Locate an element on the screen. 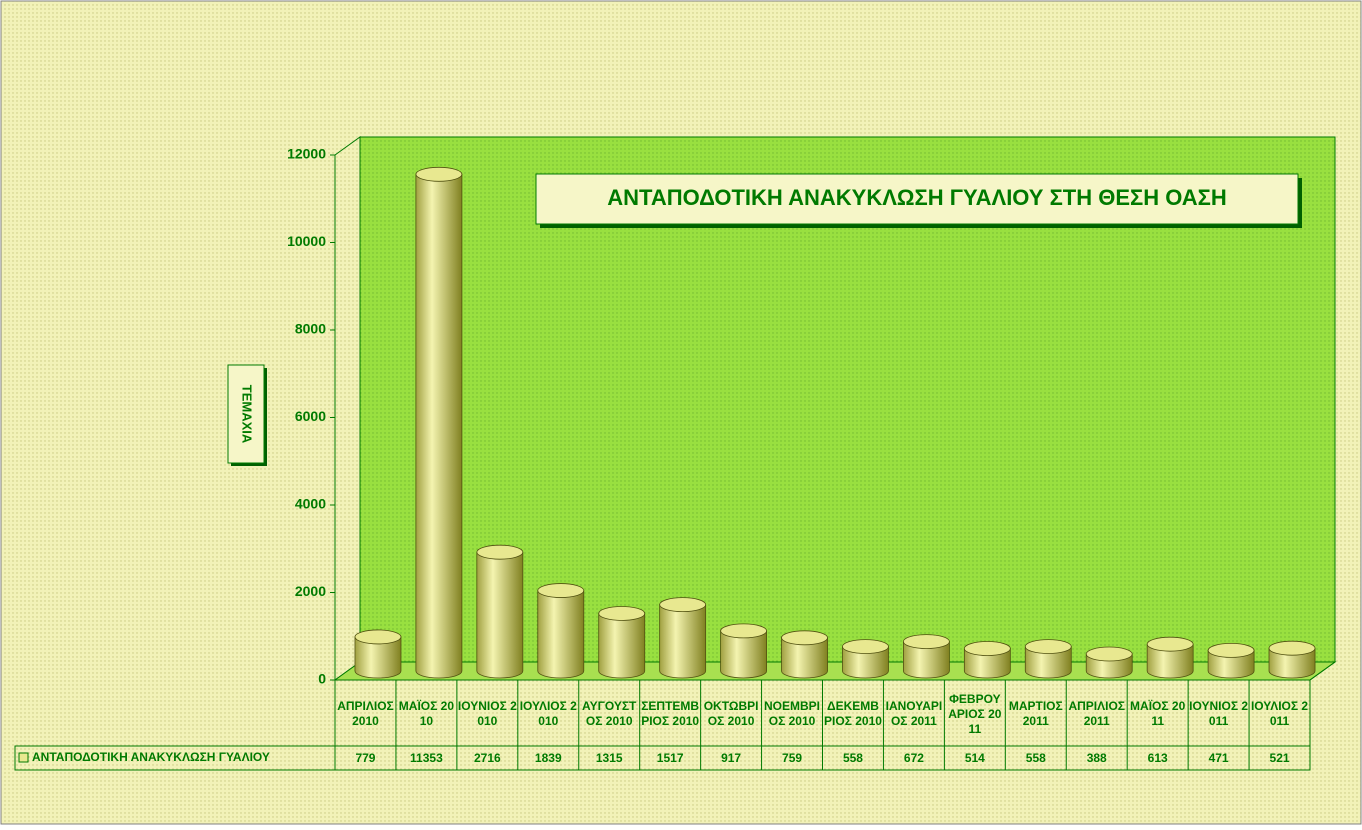 The width and height of the screenshot is (1362, 830). x-tick-label: ΜΑΪΟΣ 2010 is located at coordinates (426, 713).